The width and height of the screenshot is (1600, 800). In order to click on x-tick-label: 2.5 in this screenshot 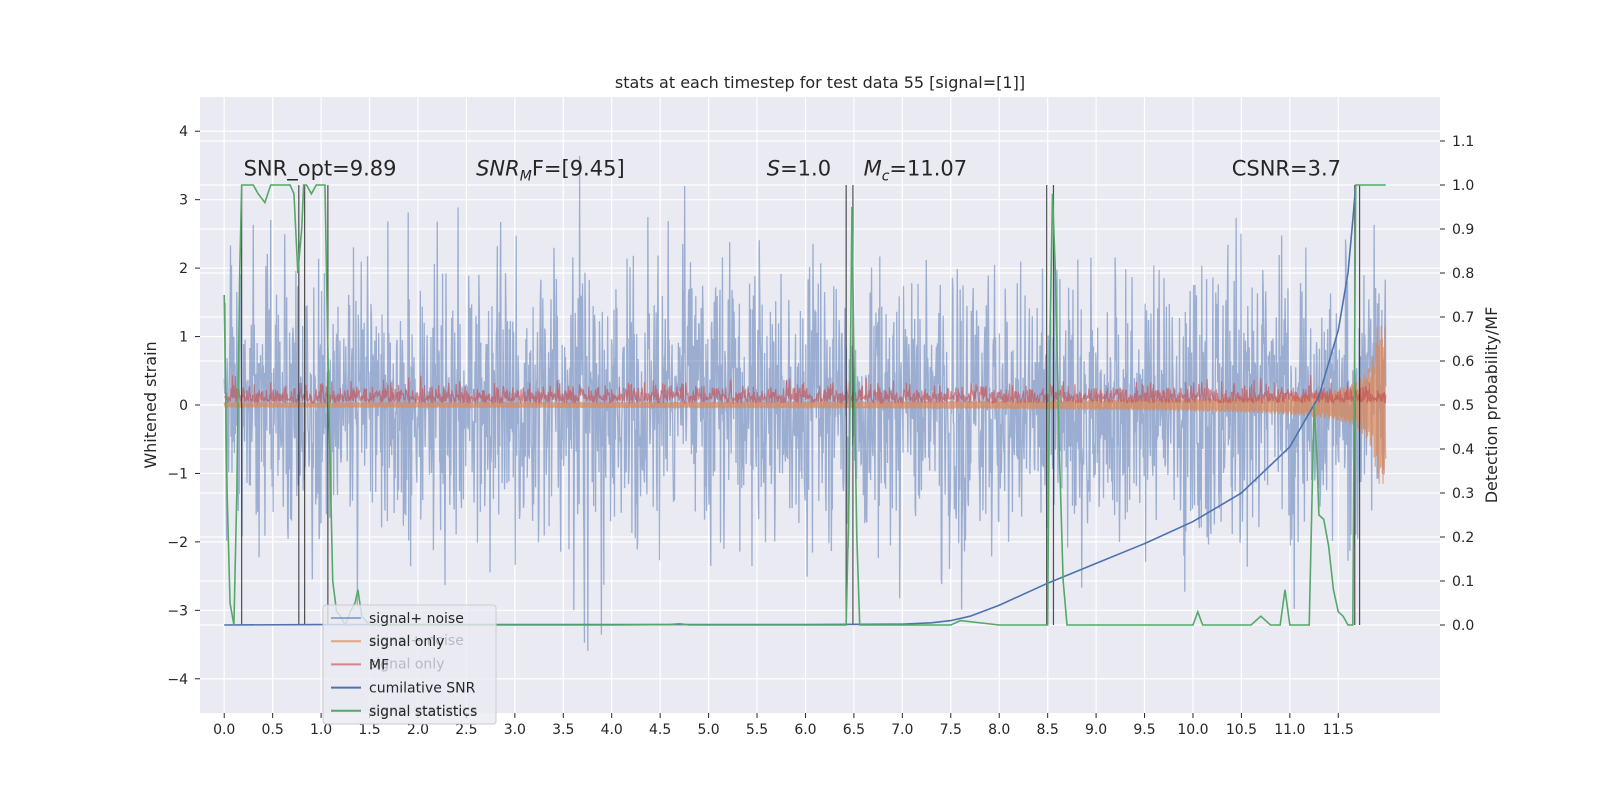, I will do `click(466, 730)`.